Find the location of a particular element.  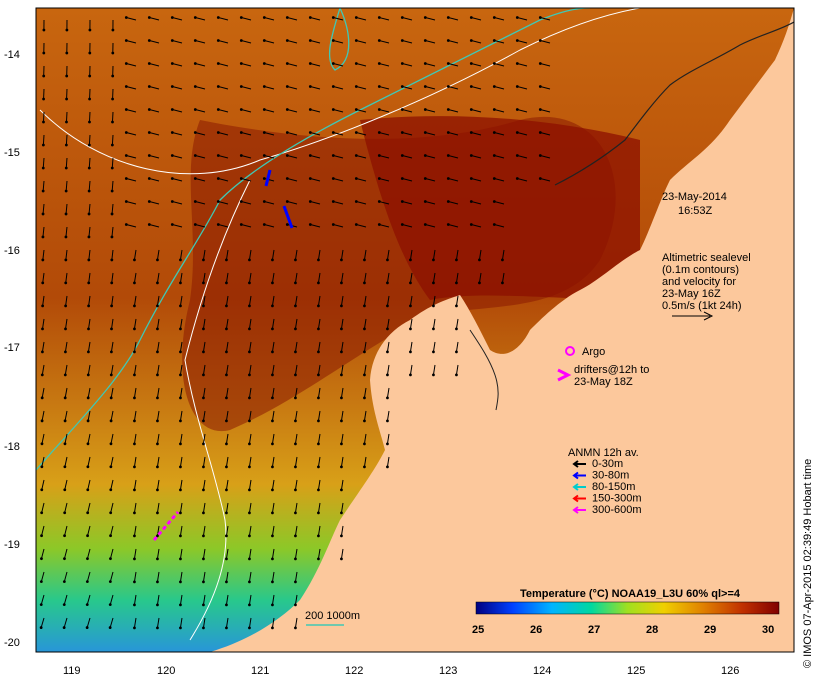

lon-label: 126 is located at coordinates (730, 671).